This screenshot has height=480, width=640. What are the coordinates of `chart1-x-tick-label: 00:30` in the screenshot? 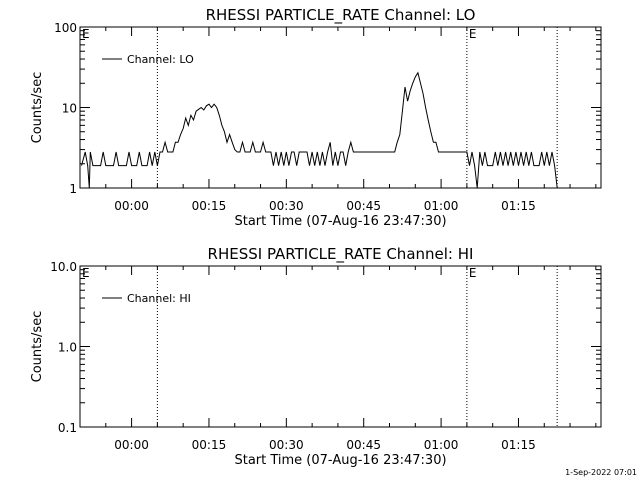 It's located at (286, 206).